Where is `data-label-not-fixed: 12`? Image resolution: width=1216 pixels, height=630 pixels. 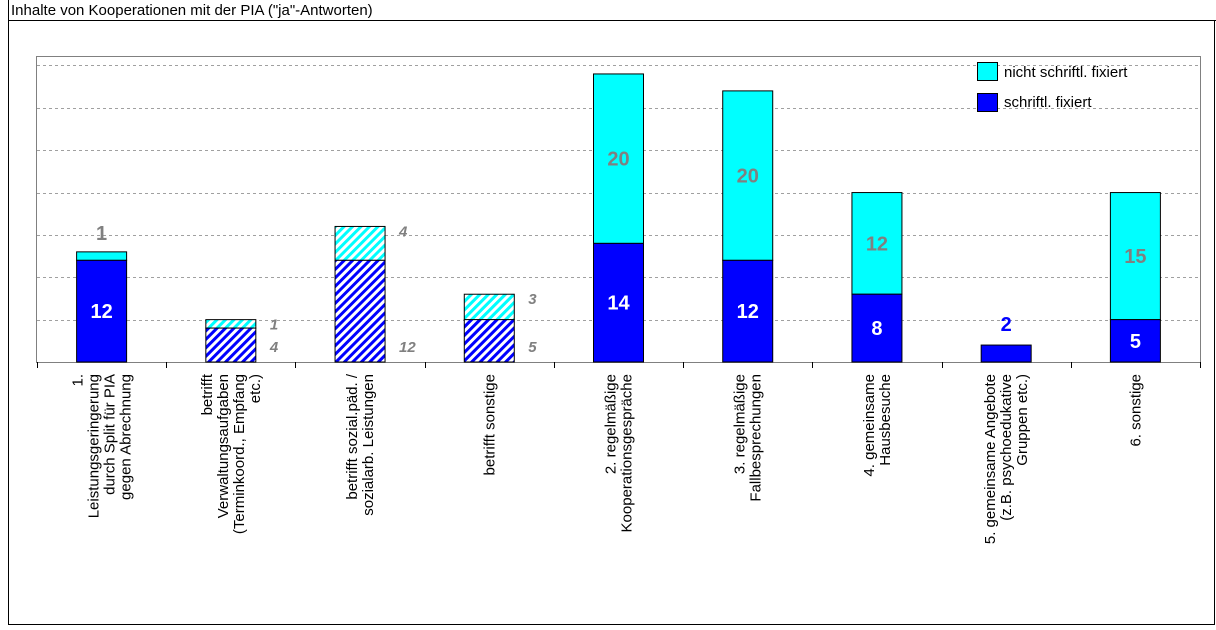 data-label-not-fixed: 12 is located at coordinates (877, 244).